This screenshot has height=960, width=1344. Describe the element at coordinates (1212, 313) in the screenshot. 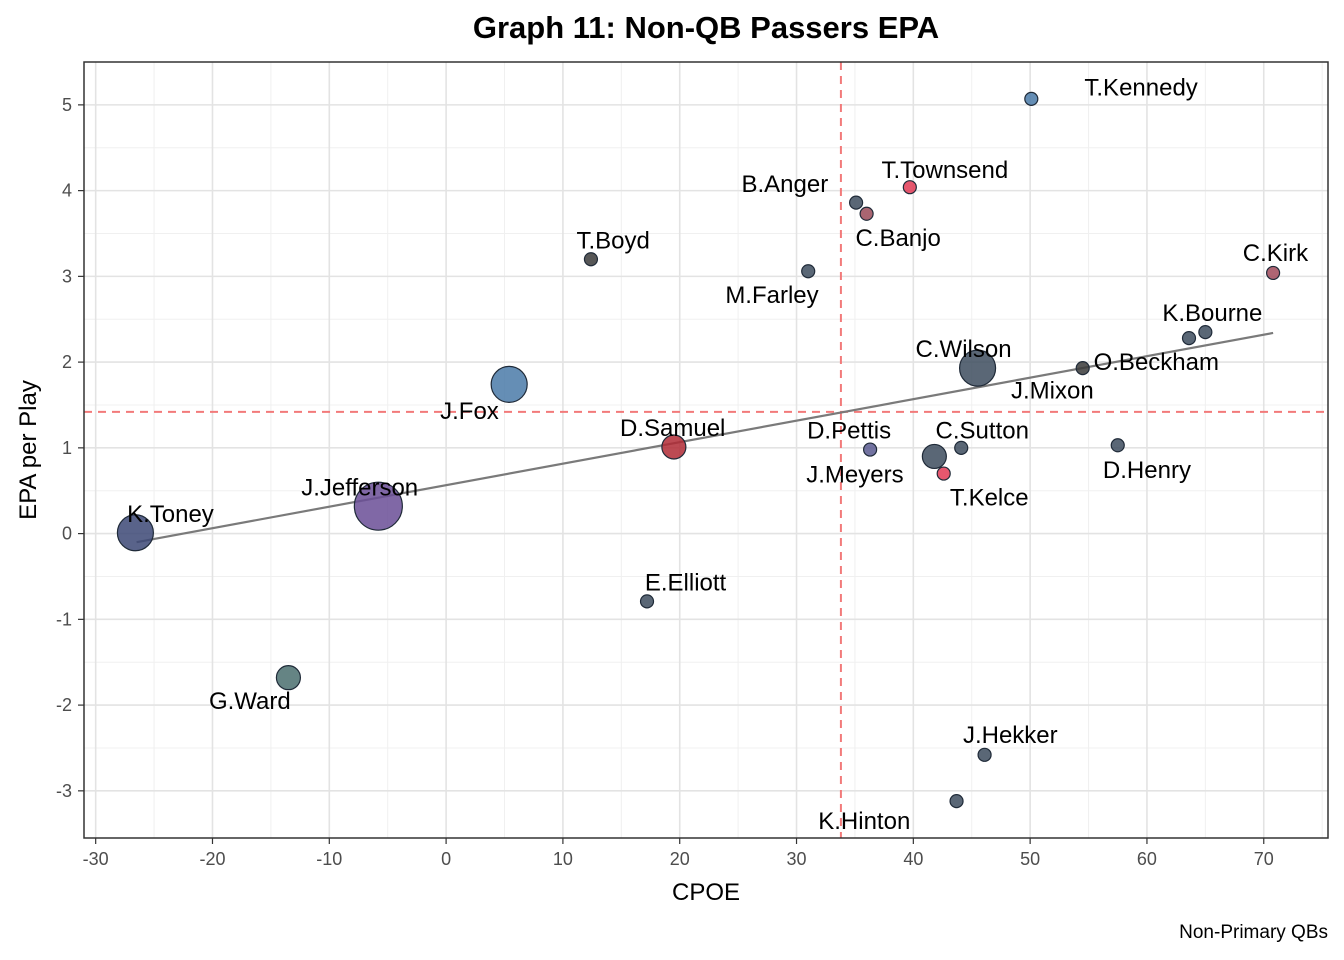

I see `point-label: K.Bourne` at that location.